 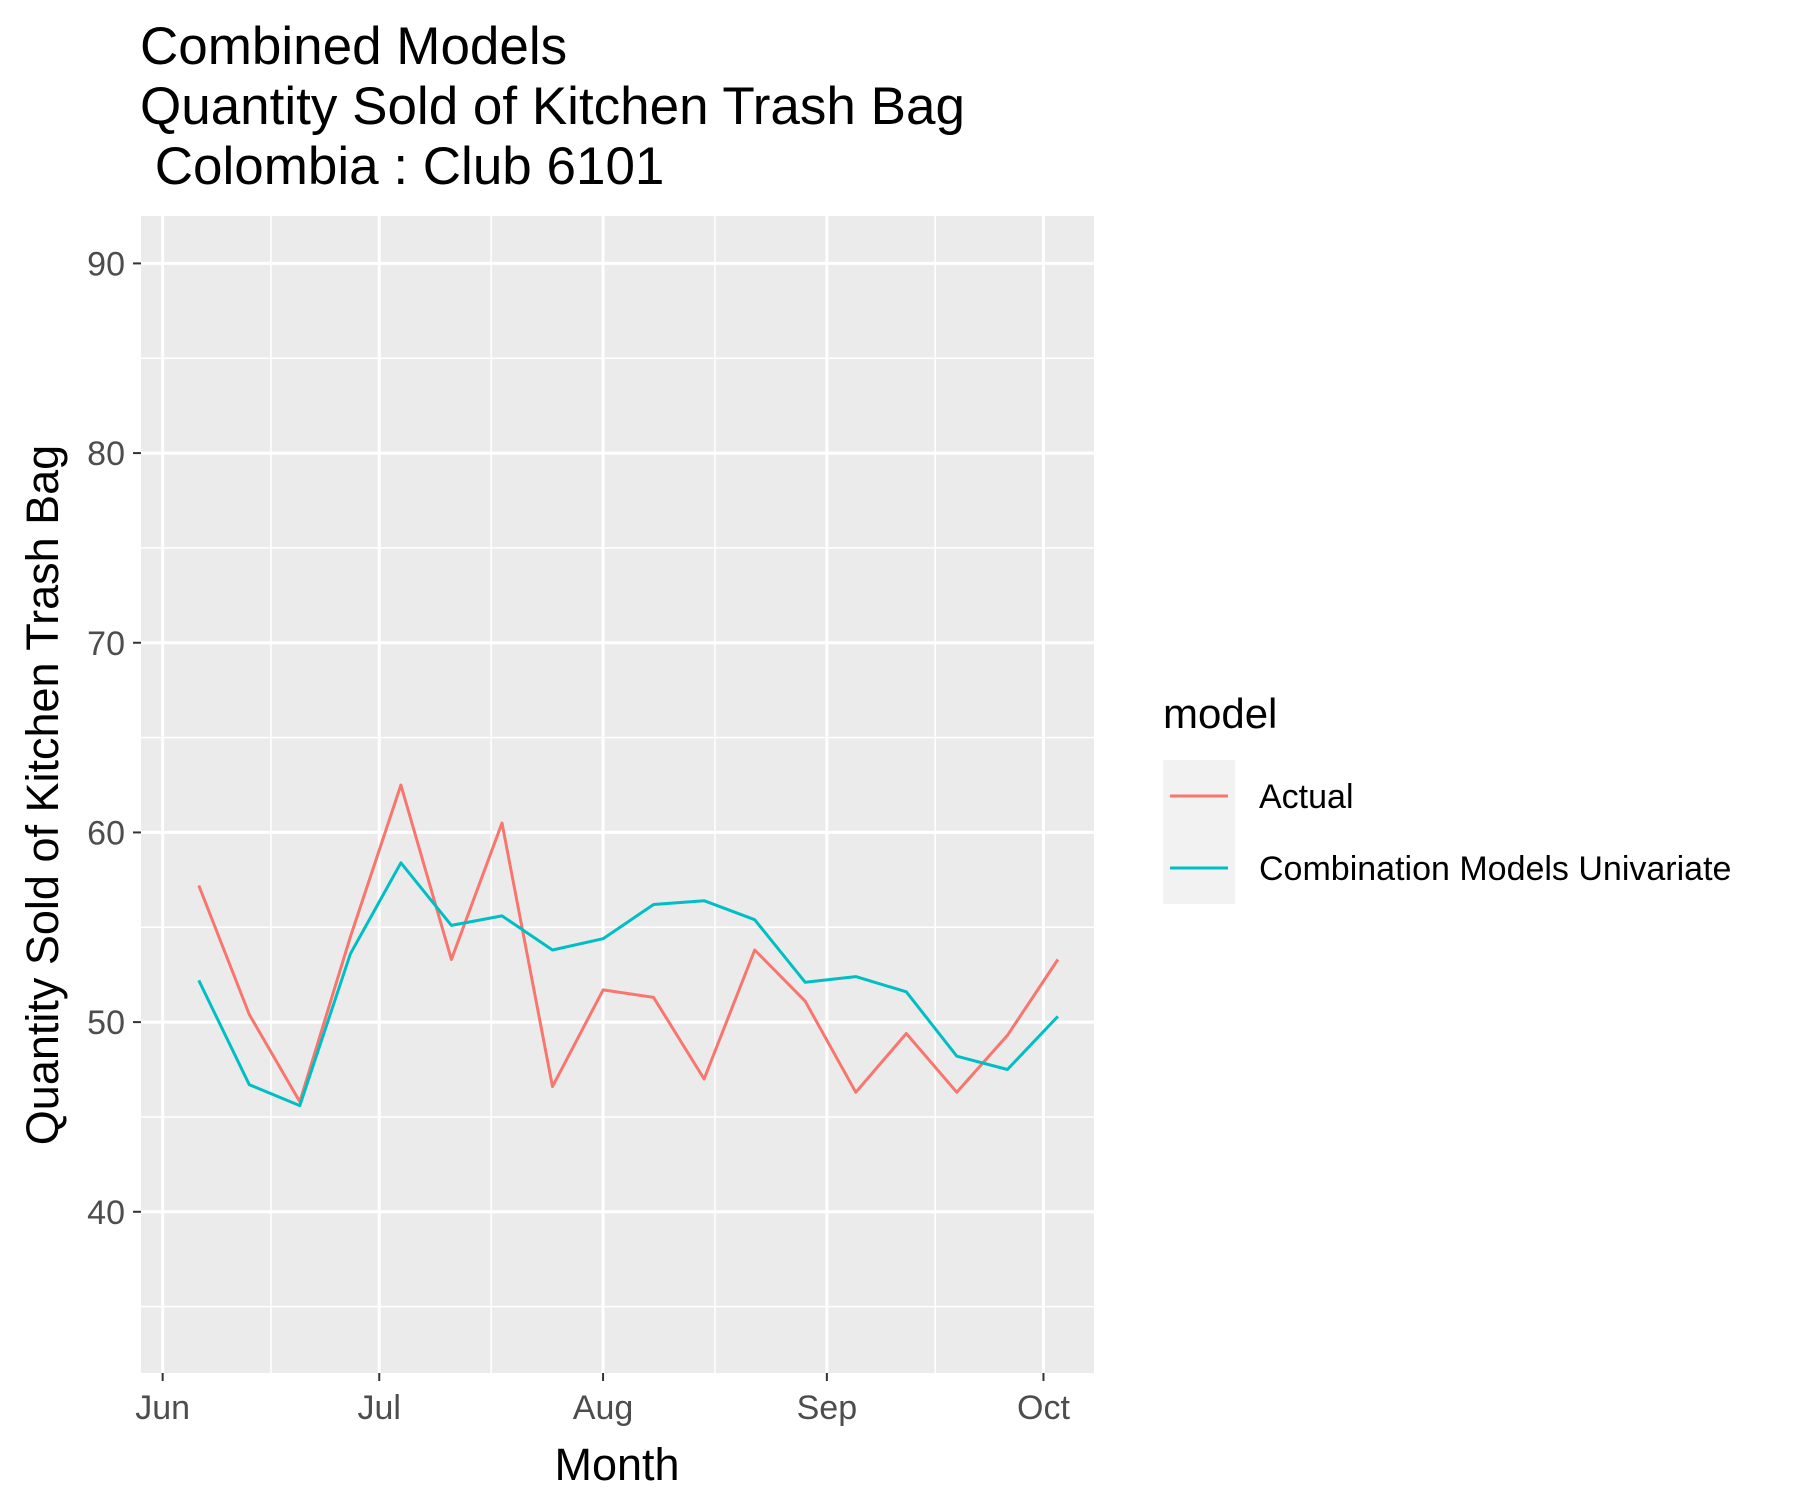 What do you see at coordinates (1043, 1408) in the screenshot?
I see `x-tick-label-4: Oct` at bounding box center [1043, 1408].